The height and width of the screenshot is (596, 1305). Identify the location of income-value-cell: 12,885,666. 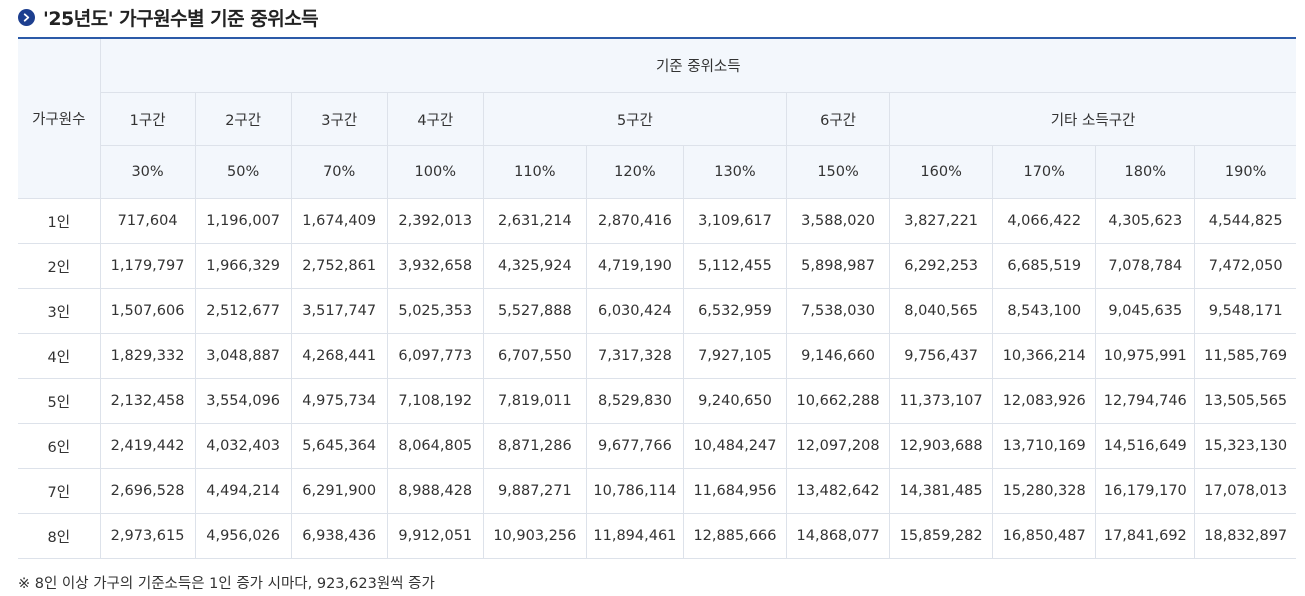
(735, 536).